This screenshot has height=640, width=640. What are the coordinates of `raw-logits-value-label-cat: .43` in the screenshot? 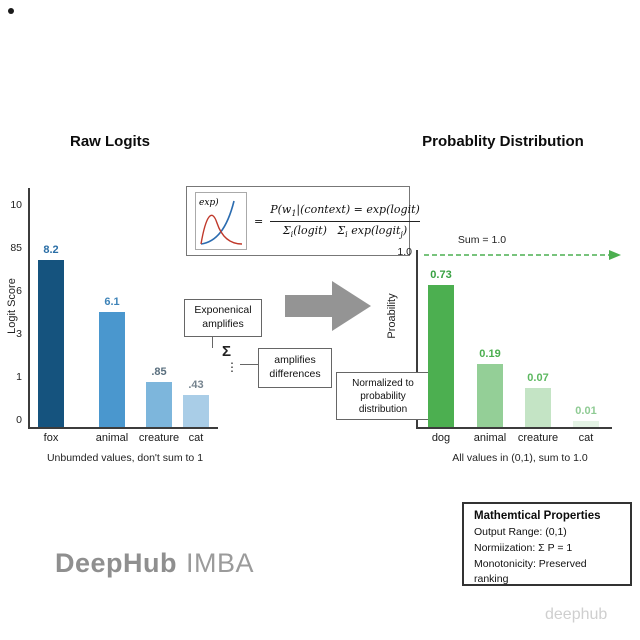 It's located at (196, 385).